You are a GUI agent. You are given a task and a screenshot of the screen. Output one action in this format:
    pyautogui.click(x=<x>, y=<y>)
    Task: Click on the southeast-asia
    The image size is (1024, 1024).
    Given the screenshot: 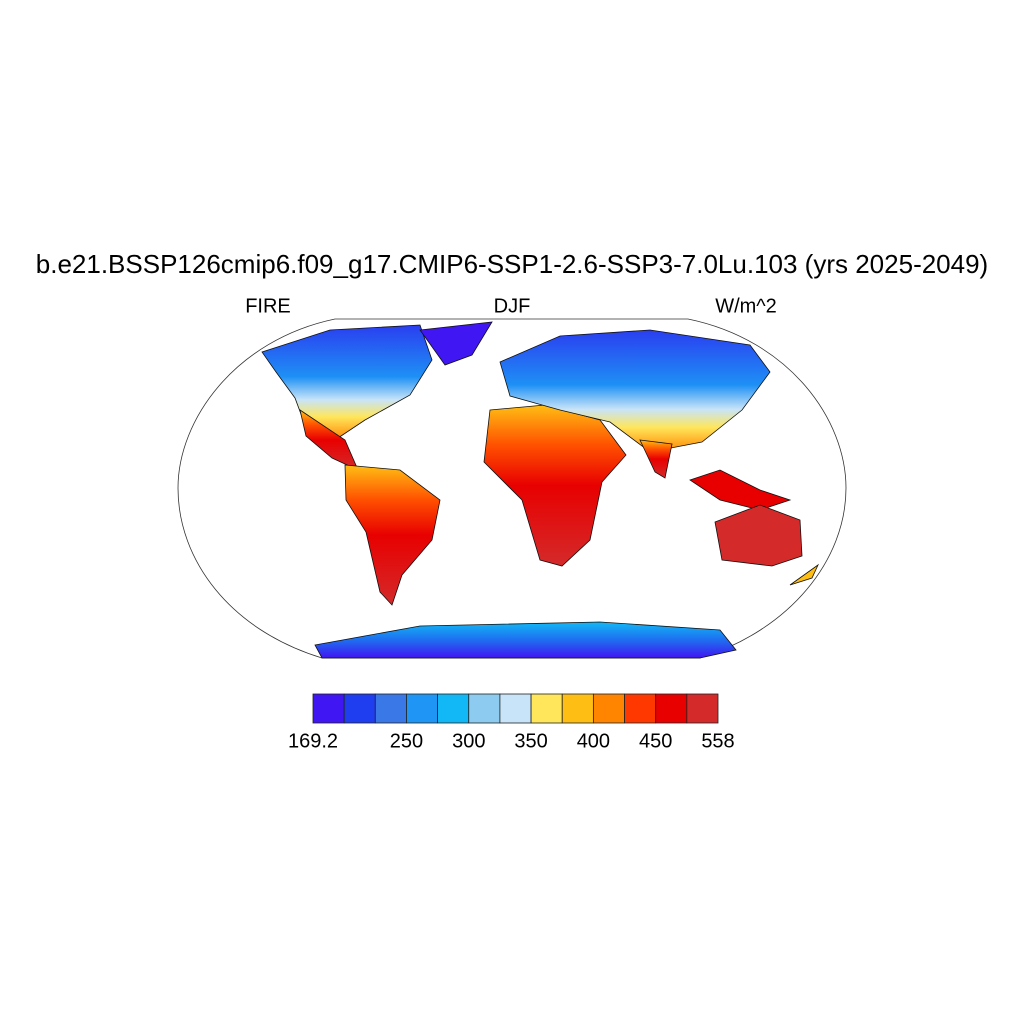 What is the action you would take?
    pyautogui.click(x=740, y=490)
    